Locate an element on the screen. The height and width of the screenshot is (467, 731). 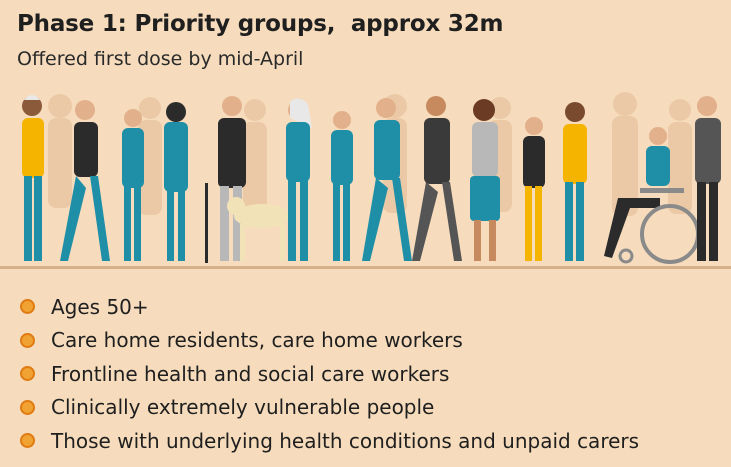
group-label: Clinically extremely vulnerable people is located at coordinates (243, 407).